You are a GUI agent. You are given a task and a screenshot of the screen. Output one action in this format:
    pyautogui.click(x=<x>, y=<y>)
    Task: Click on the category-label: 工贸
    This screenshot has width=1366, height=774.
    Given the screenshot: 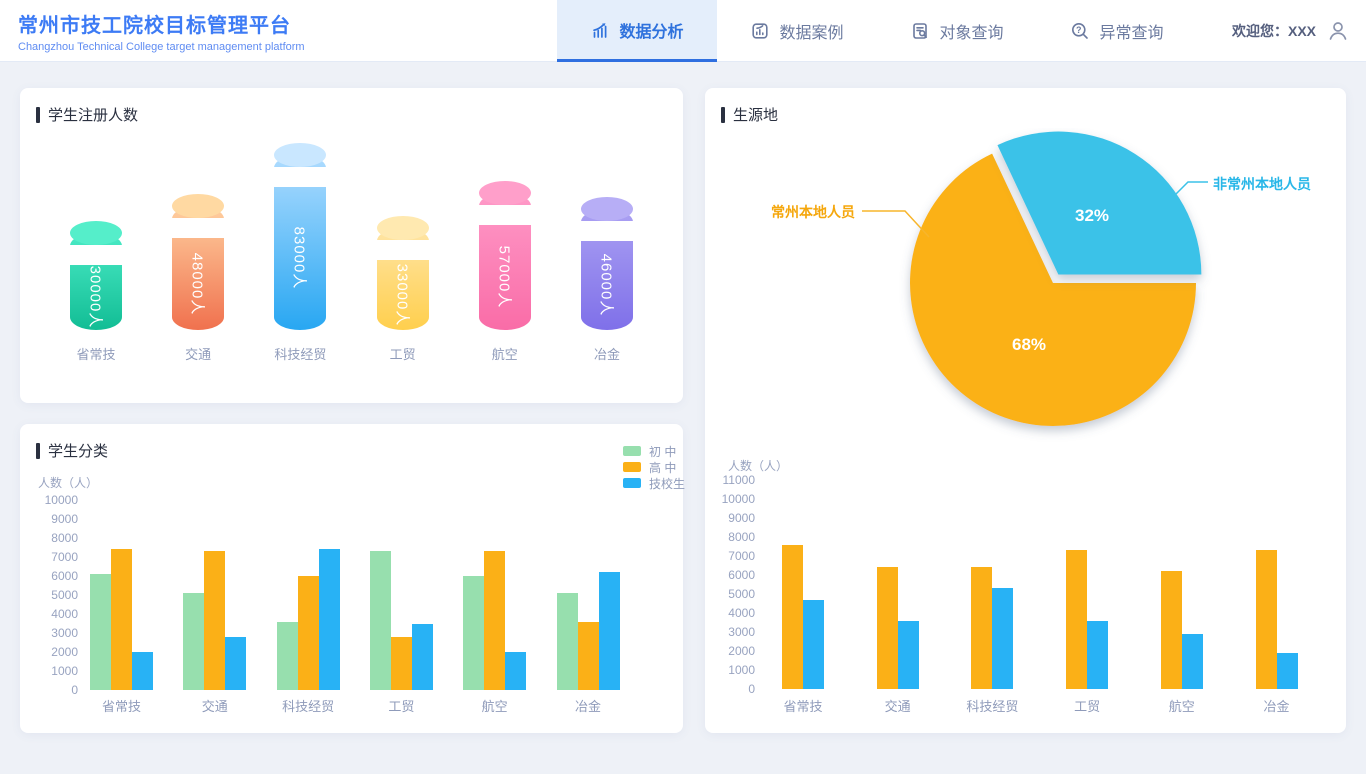 What is the action you would take?
    pyautogui.click(x=1087, y=706)
    